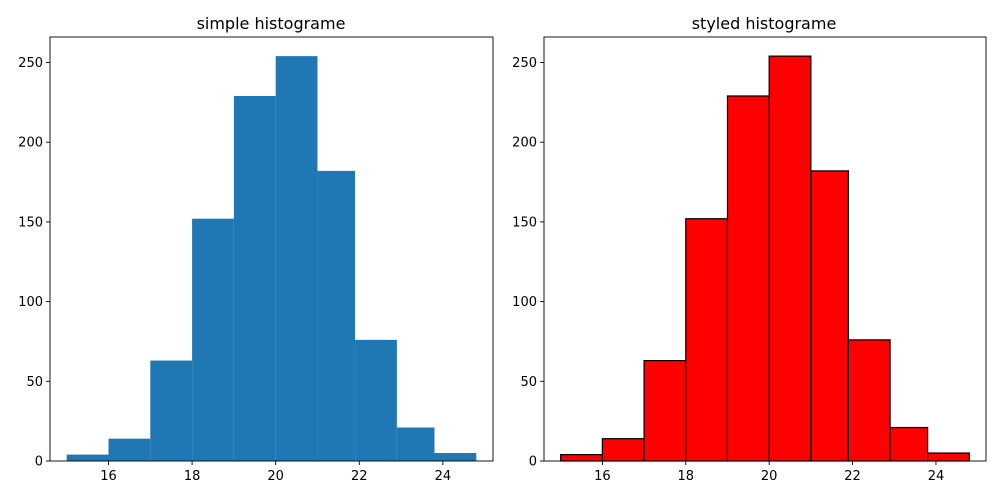 The height and width of the screenshot is (500, 1000). What do you see at coordinates (271, 23) in the screenshot?
I see `chart-title: simple histograme` at bounding box center [271, 23].